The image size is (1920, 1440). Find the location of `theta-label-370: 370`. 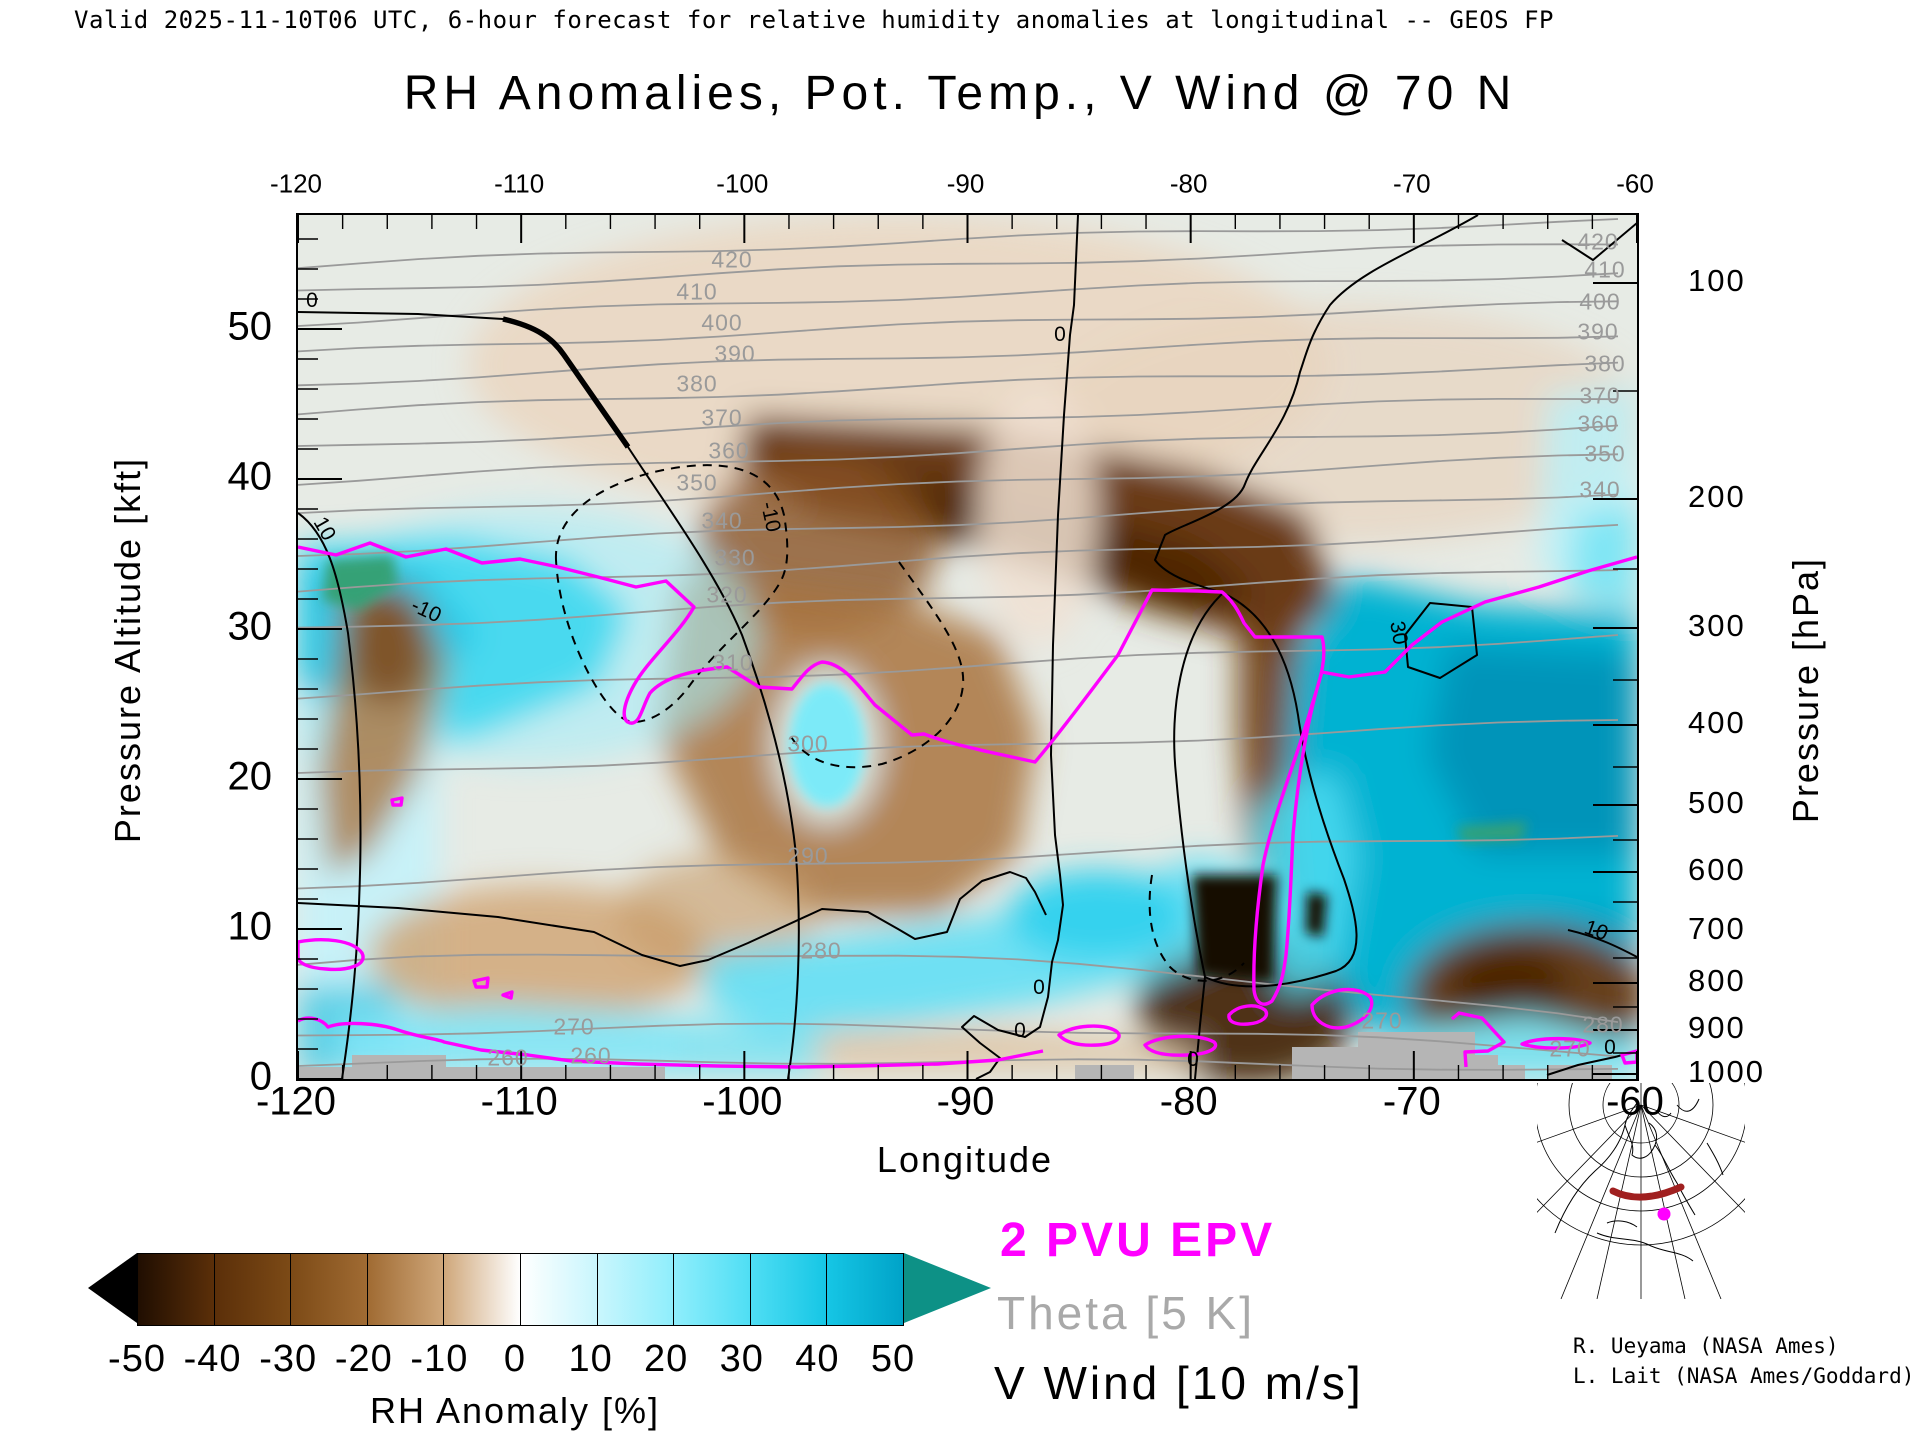

theta-label-370: 370 is located at coordinates (1600, 395).